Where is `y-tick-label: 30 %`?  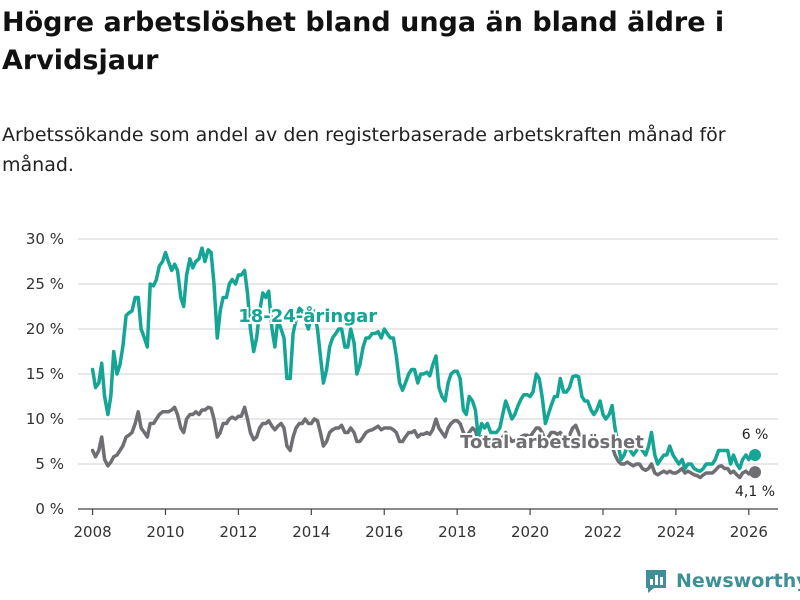
y-tick-label: 30 % is located at coordinates (45, 239).